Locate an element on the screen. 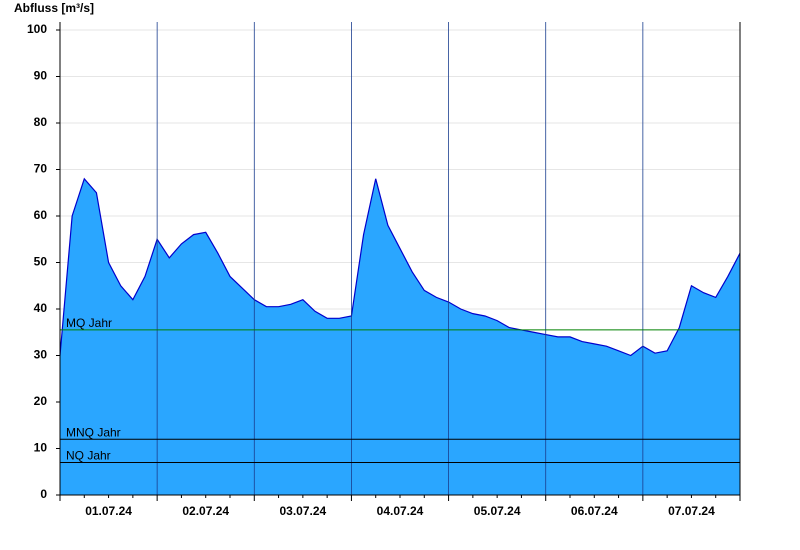 This screenshot has width=800, height=550. reference-label: MQ Jahr is located at coordinates (89, 323).